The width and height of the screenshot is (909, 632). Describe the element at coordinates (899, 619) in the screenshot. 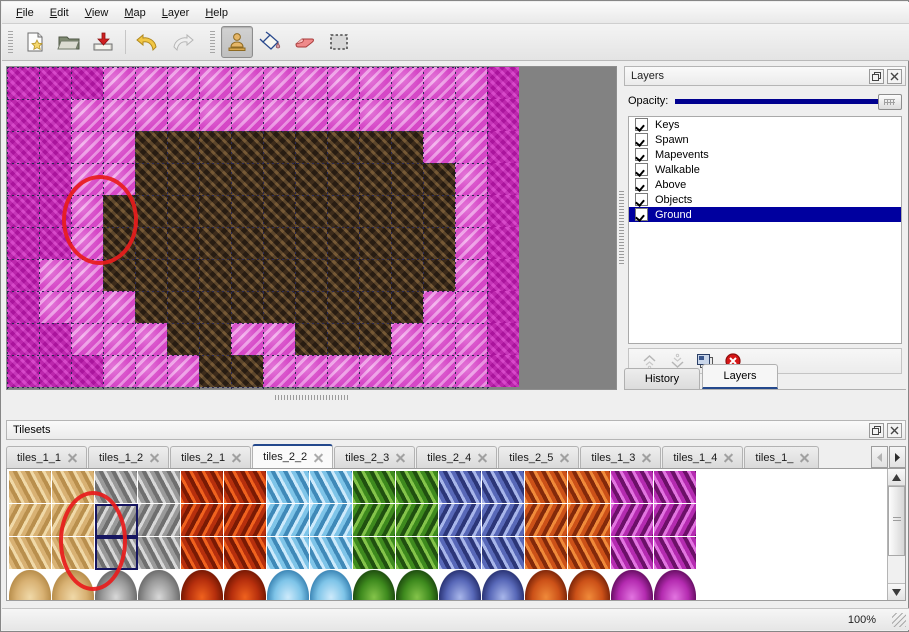

I see `window-resize-grip` at that location.